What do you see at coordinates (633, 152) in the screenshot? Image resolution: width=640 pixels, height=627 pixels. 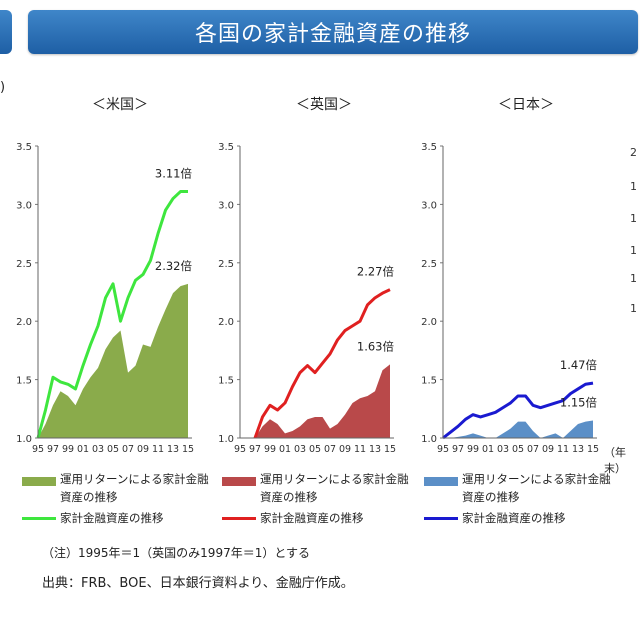 I see `right-edge-mark: 2` at bounding box center [633, 152].